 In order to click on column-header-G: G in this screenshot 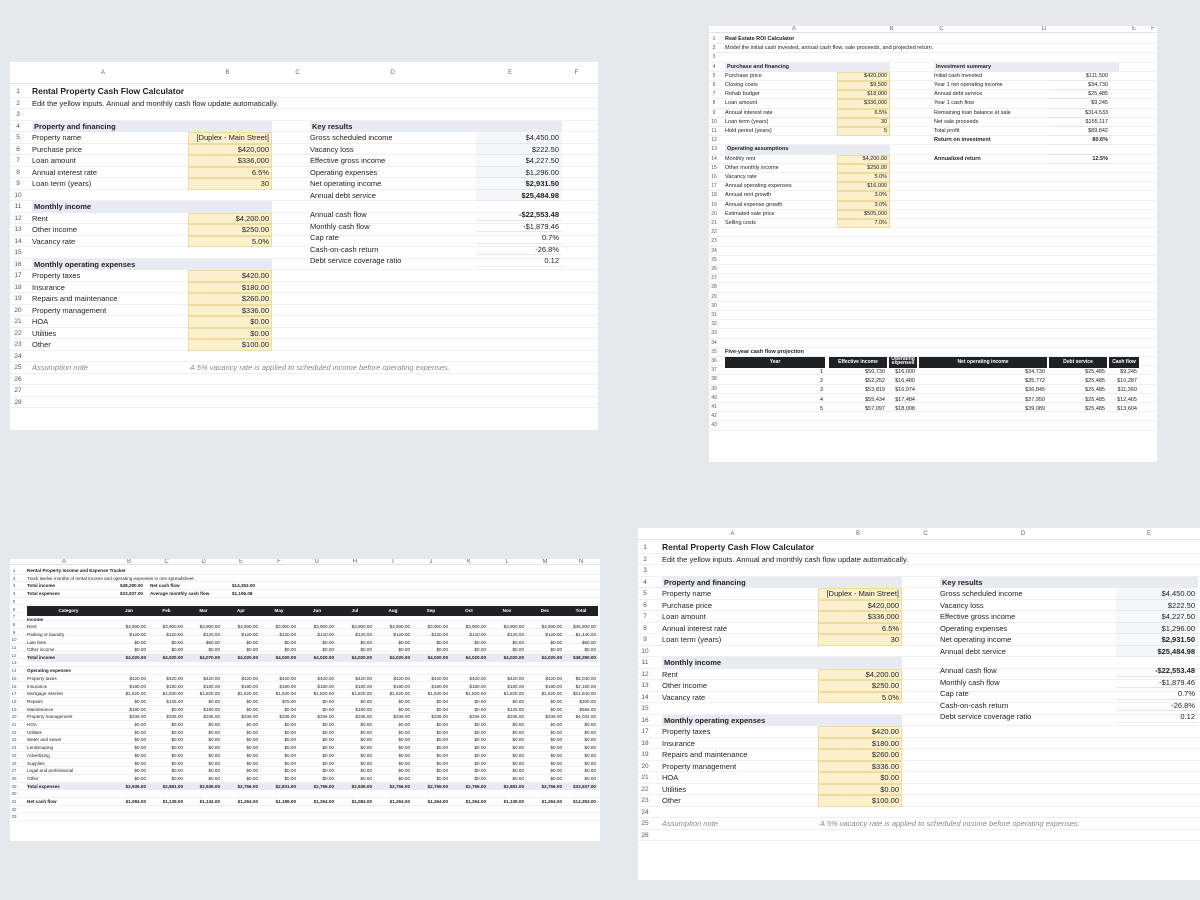, I will do `click(317, 562)`.